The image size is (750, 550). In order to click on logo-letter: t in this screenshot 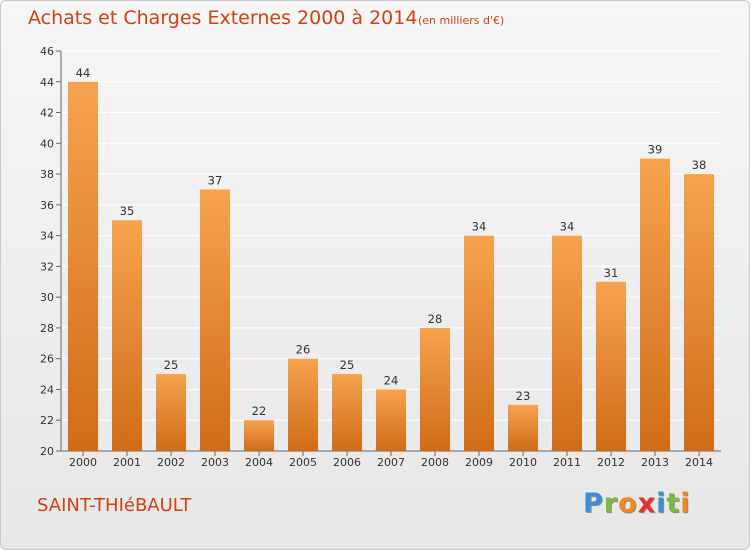, I will do `click(673, 503)`.